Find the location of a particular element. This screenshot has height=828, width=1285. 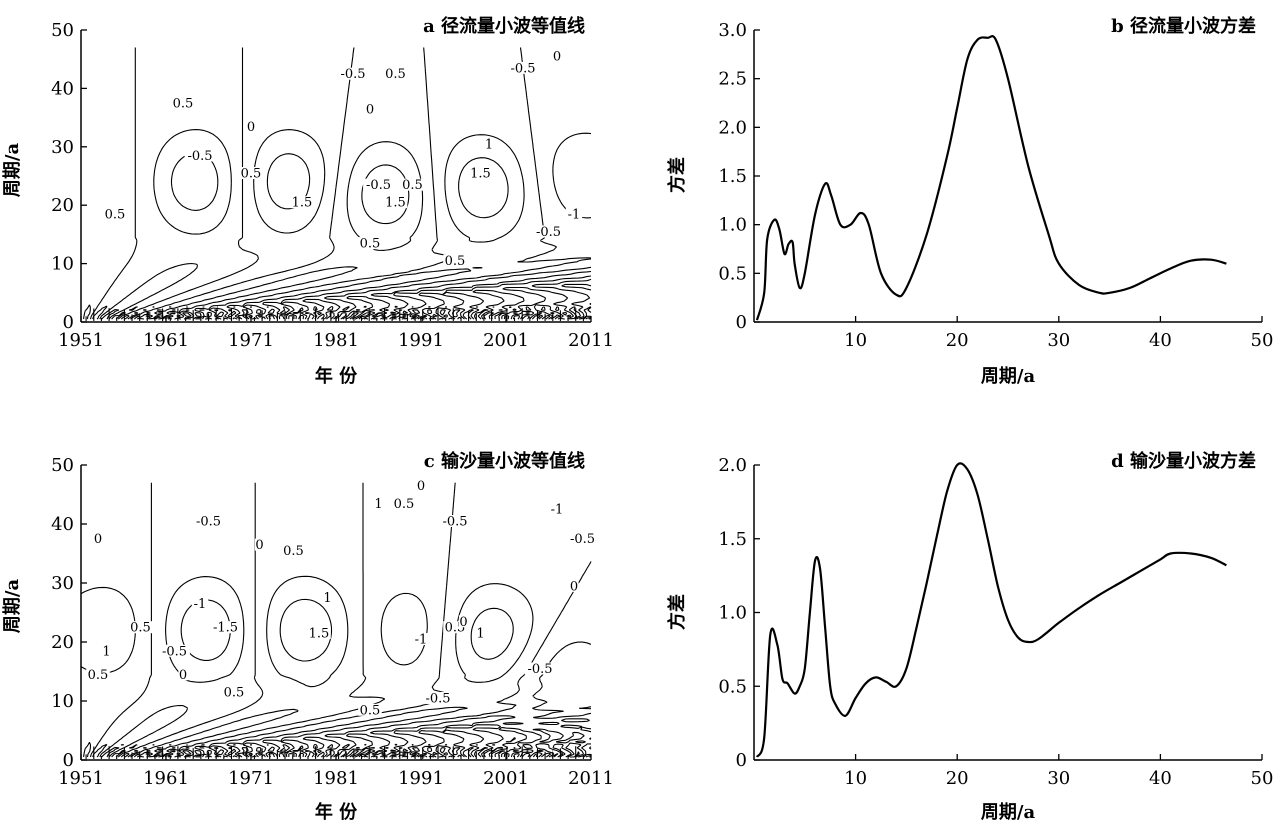

y-tick-label: 10 is located at coordinates (62, 701).